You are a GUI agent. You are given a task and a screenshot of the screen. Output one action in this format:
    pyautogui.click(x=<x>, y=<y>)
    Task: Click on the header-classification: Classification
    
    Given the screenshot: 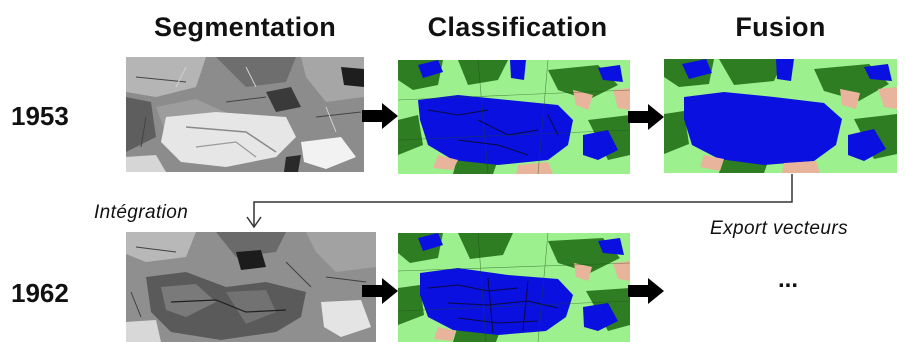 What is the action you would take?
    pyautogui.click(x=517, y=27)
    